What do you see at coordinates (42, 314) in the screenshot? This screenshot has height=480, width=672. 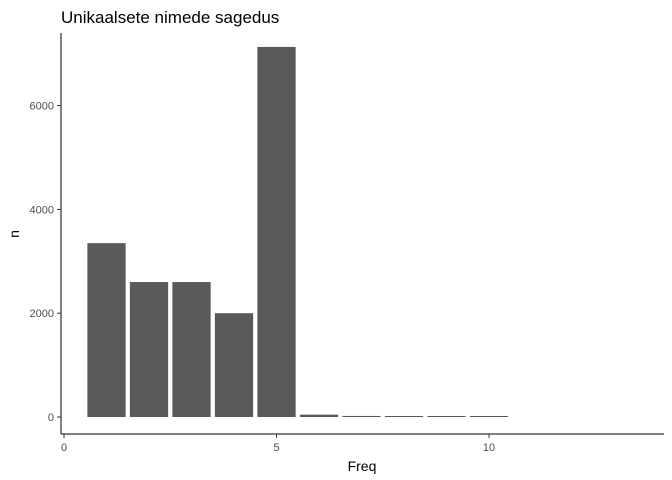 I see `y-tick-label: 2000` at bounding box center [42, 314].